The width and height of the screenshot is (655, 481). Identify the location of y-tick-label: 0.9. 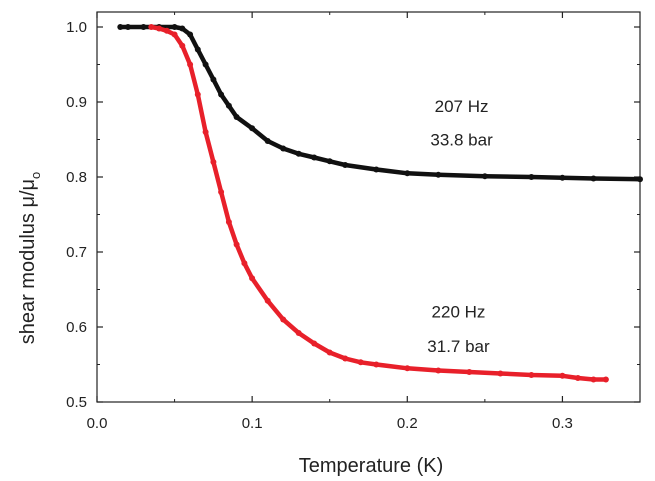
(76, 102).